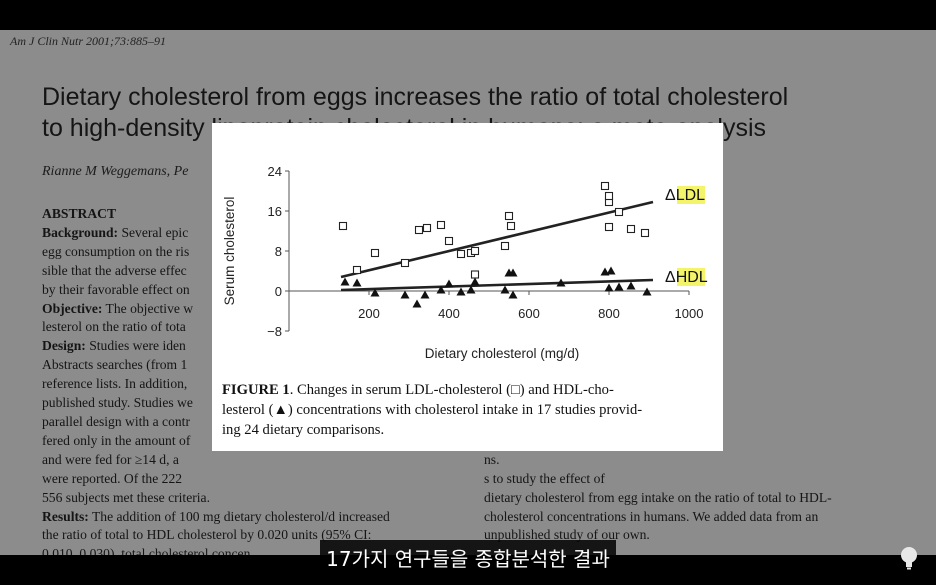 Image resolution: width=936 pixels, height=585 pixels. What do you see at coordinates (247, 252) in the screenshot?
I see `text-line: egg consumption on the ris` at bounding box center [247, 252].